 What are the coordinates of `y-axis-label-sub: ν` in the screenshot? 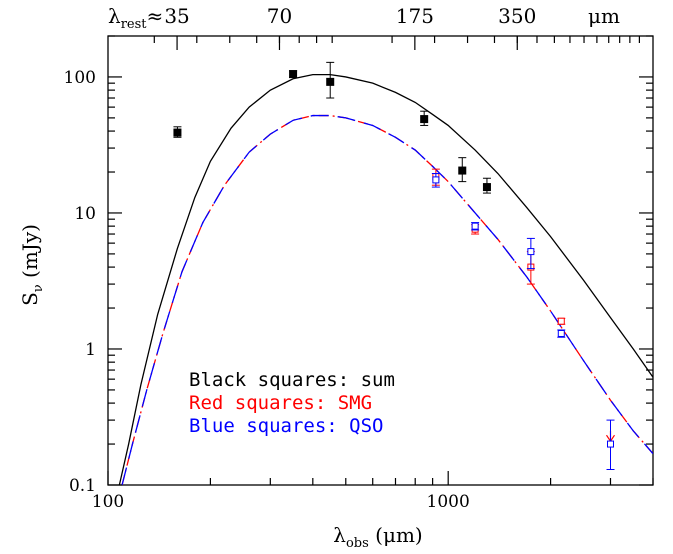 It's located at (38, 288).